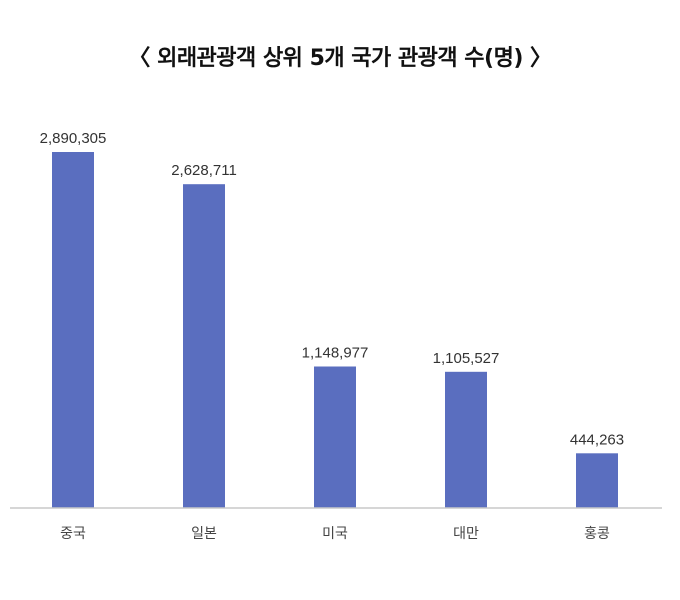 The image size is (680, 600). What do you see at coordinates (335, 353) in the screenshot?
I see `bar-value-label-3: 1,148,977` at bounding box center [335, 353].